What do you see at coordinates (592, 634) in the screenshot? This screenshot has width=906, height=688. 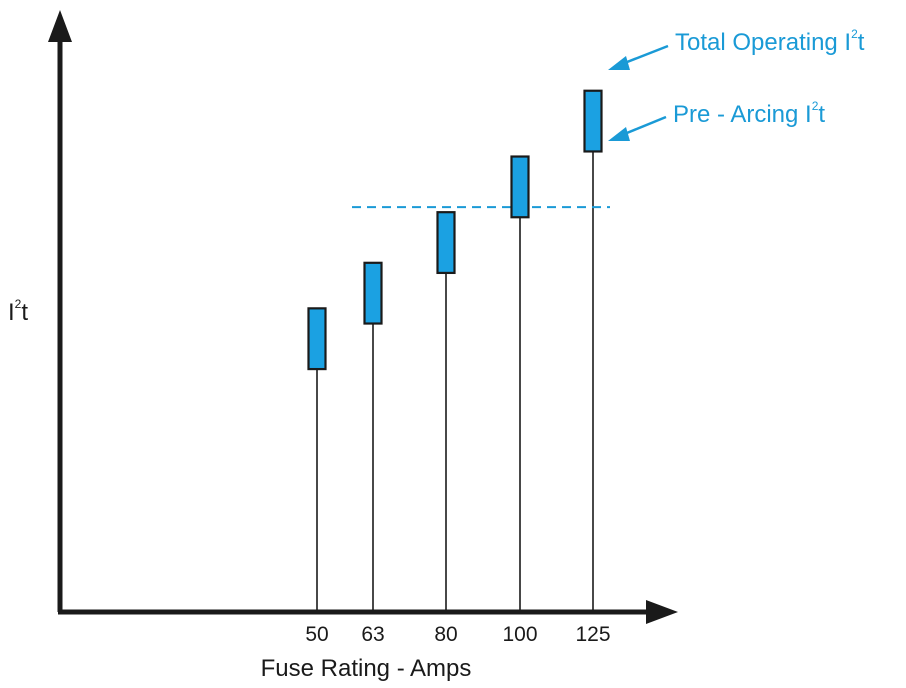 I see `x-tick-label-125: 125` at bounding box center [592, 634].